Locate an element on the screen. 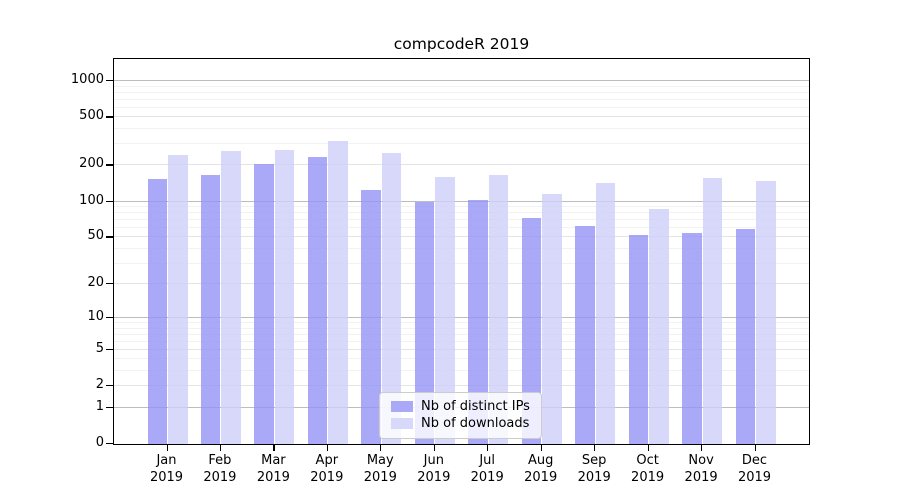 This screenshot has width=900, height=500. bar-distinct-ips-sep is located at coordinates (585, 334).